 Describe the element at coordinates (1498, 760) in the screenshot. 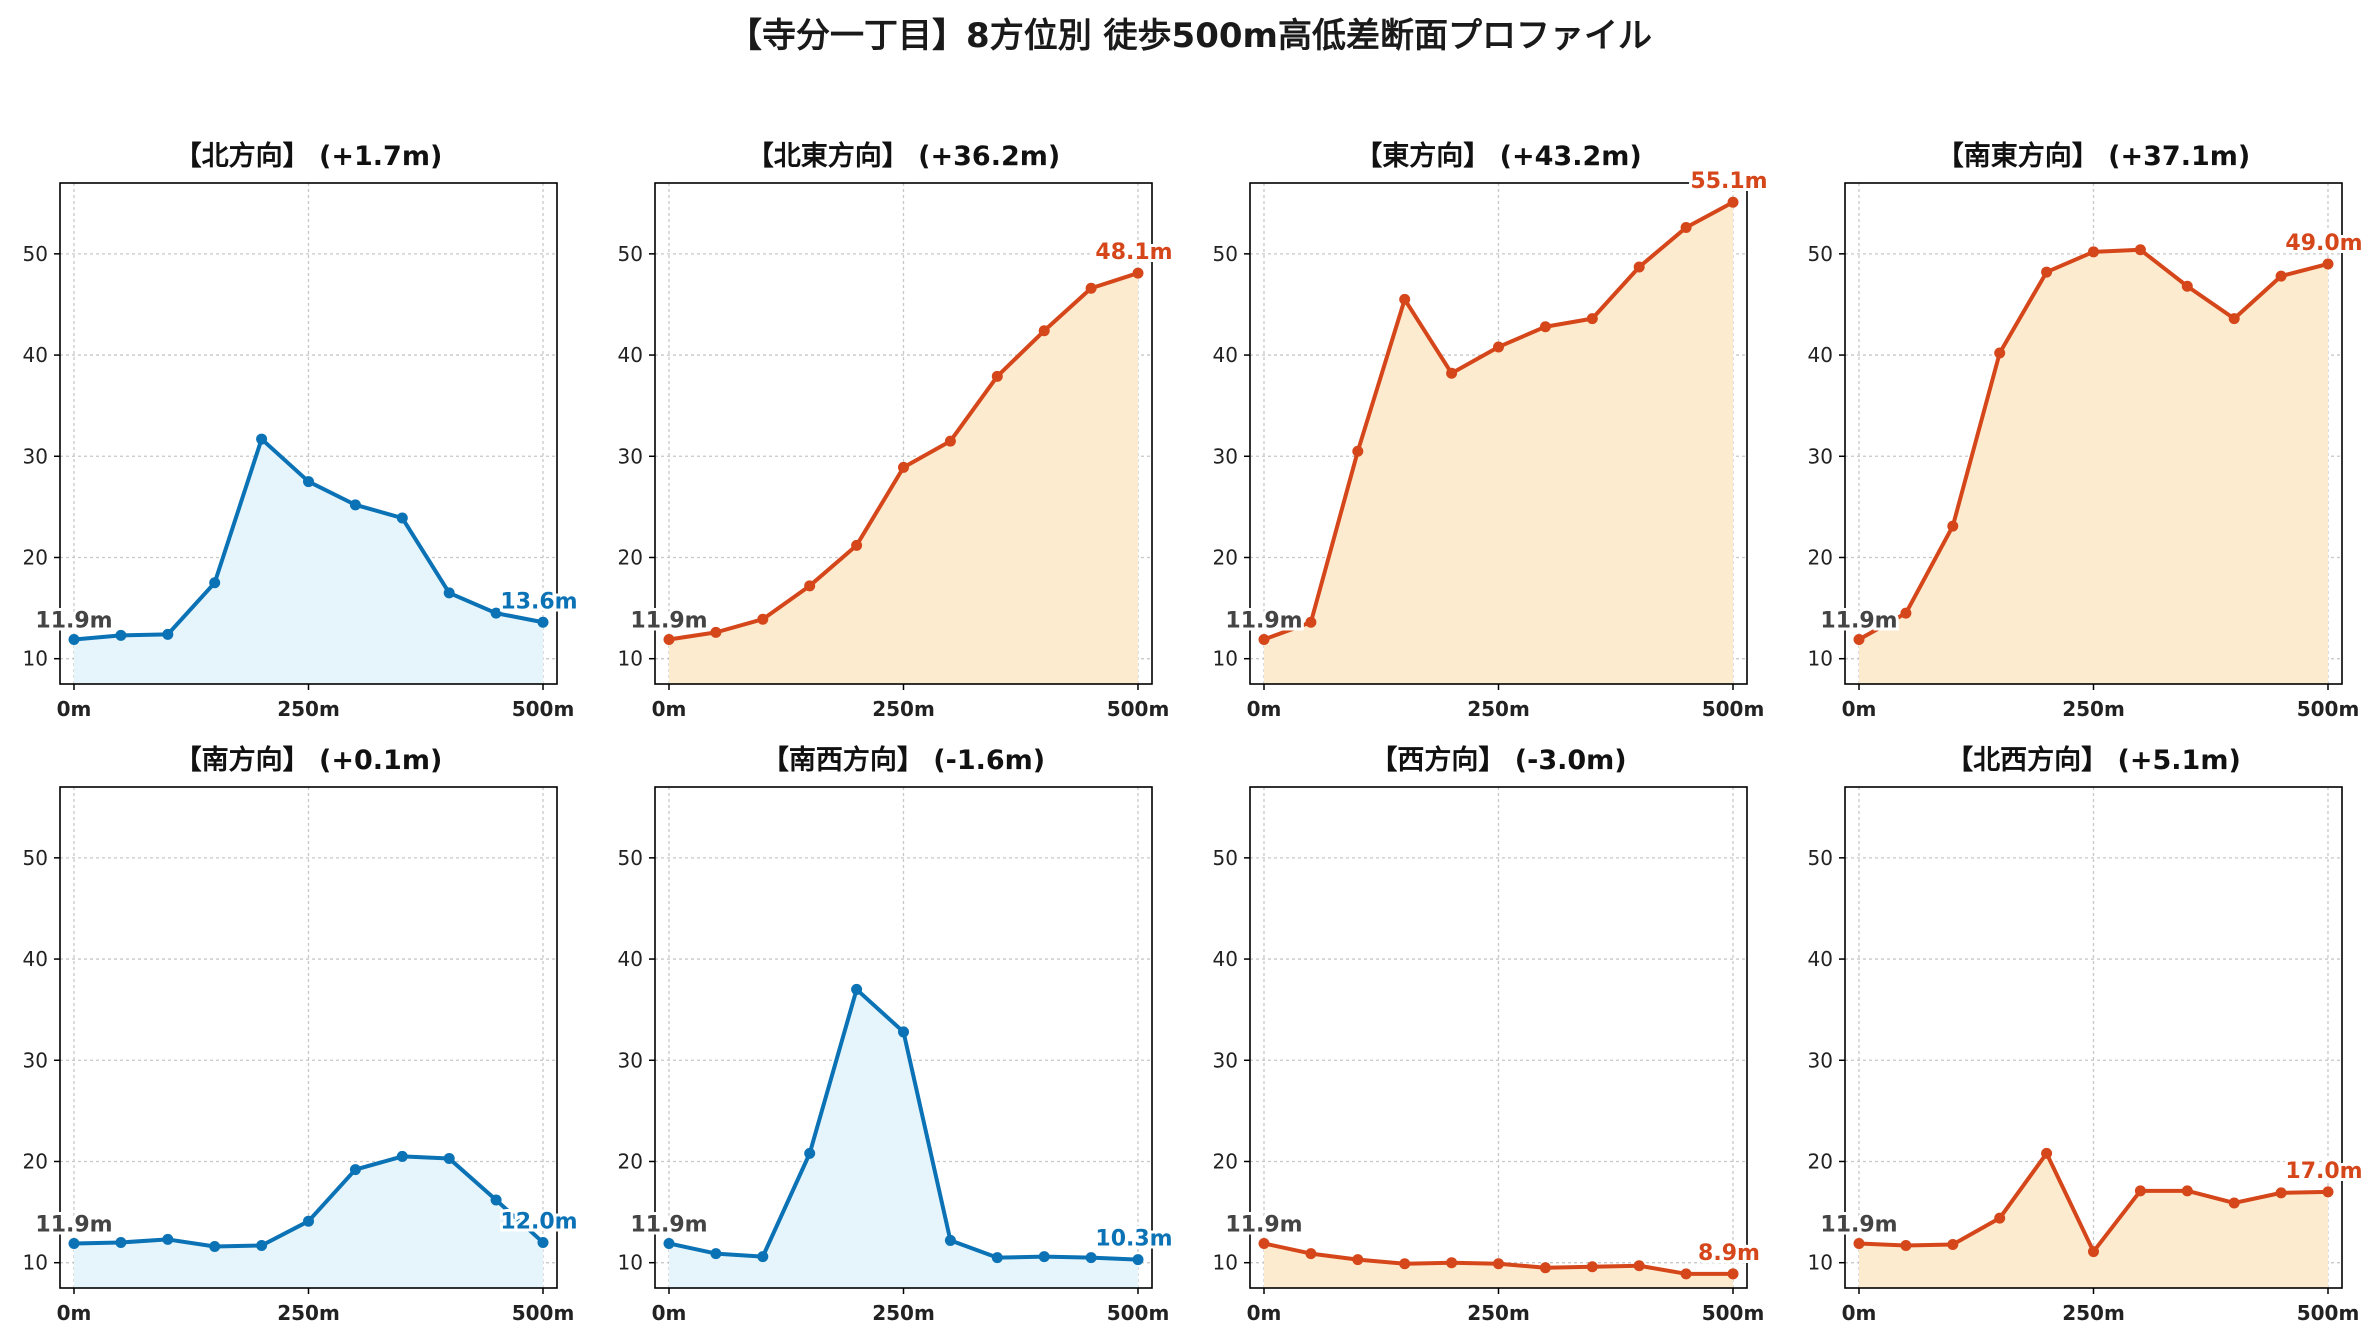

I see `panel-title: 【西方向】 (-3.0m)` at that location.